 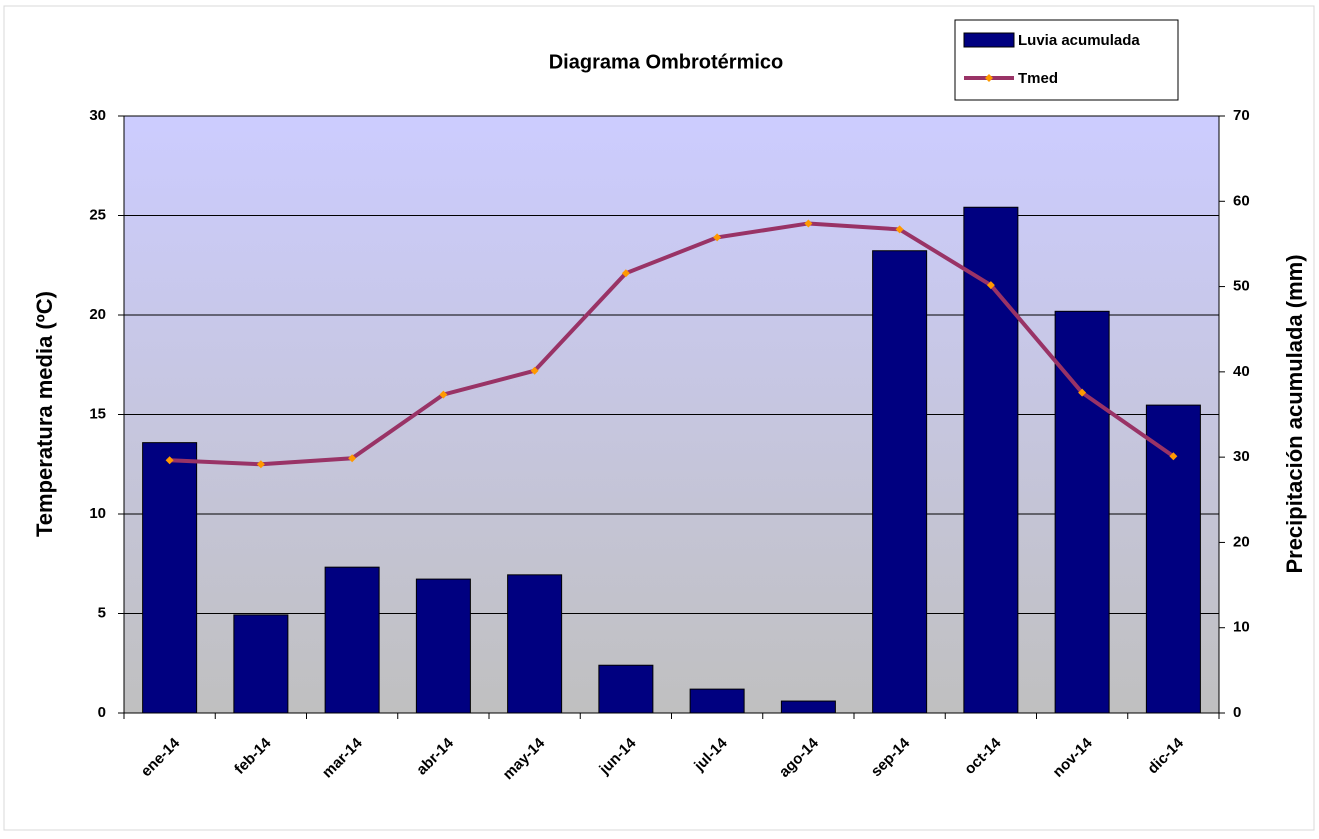 What do you see at coordinates (989, 40) in the screenshot?
I see `legend-swatch` at bounding box center [989, 40].